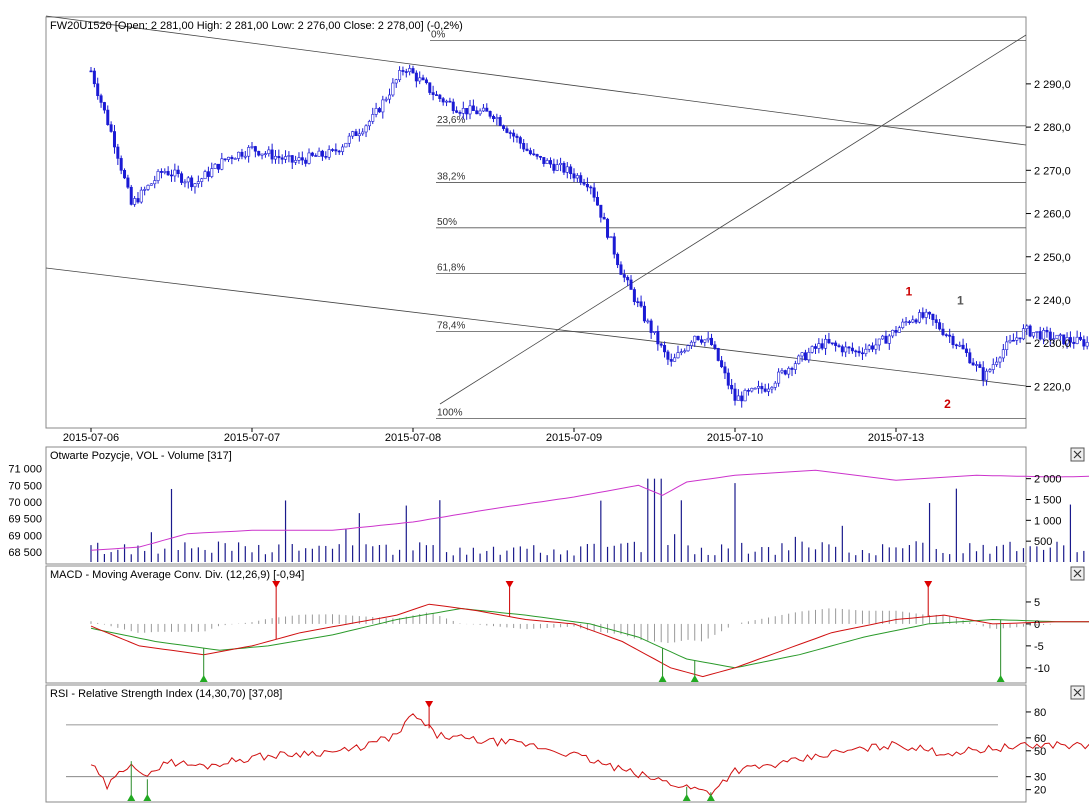 This screenshot has width=1089, height=807. What do you see at coordinates (1039, 647) in the screenshot?
I see `macd-y-tick-label: -5` at bounding box center [1039, 647].